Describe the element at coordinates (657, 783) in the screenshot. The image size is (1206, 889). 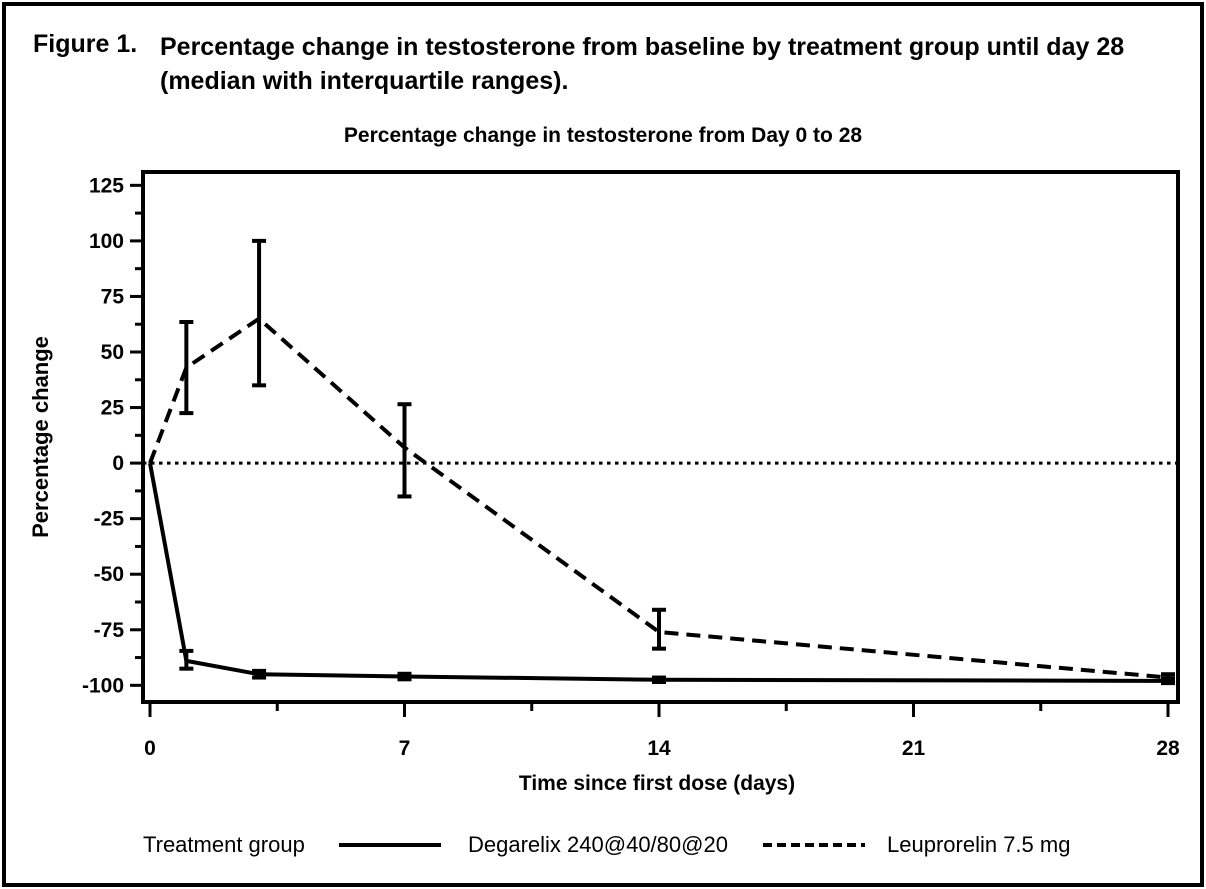
I see `x-axis-title: Time since first dose (days)` at that location.